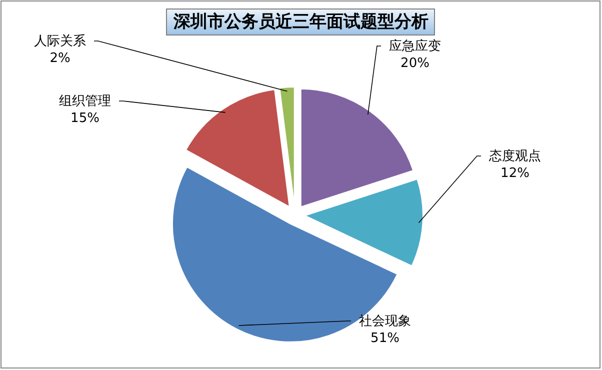  I want to click on slice-label: 态度观点, so click(514, 156).